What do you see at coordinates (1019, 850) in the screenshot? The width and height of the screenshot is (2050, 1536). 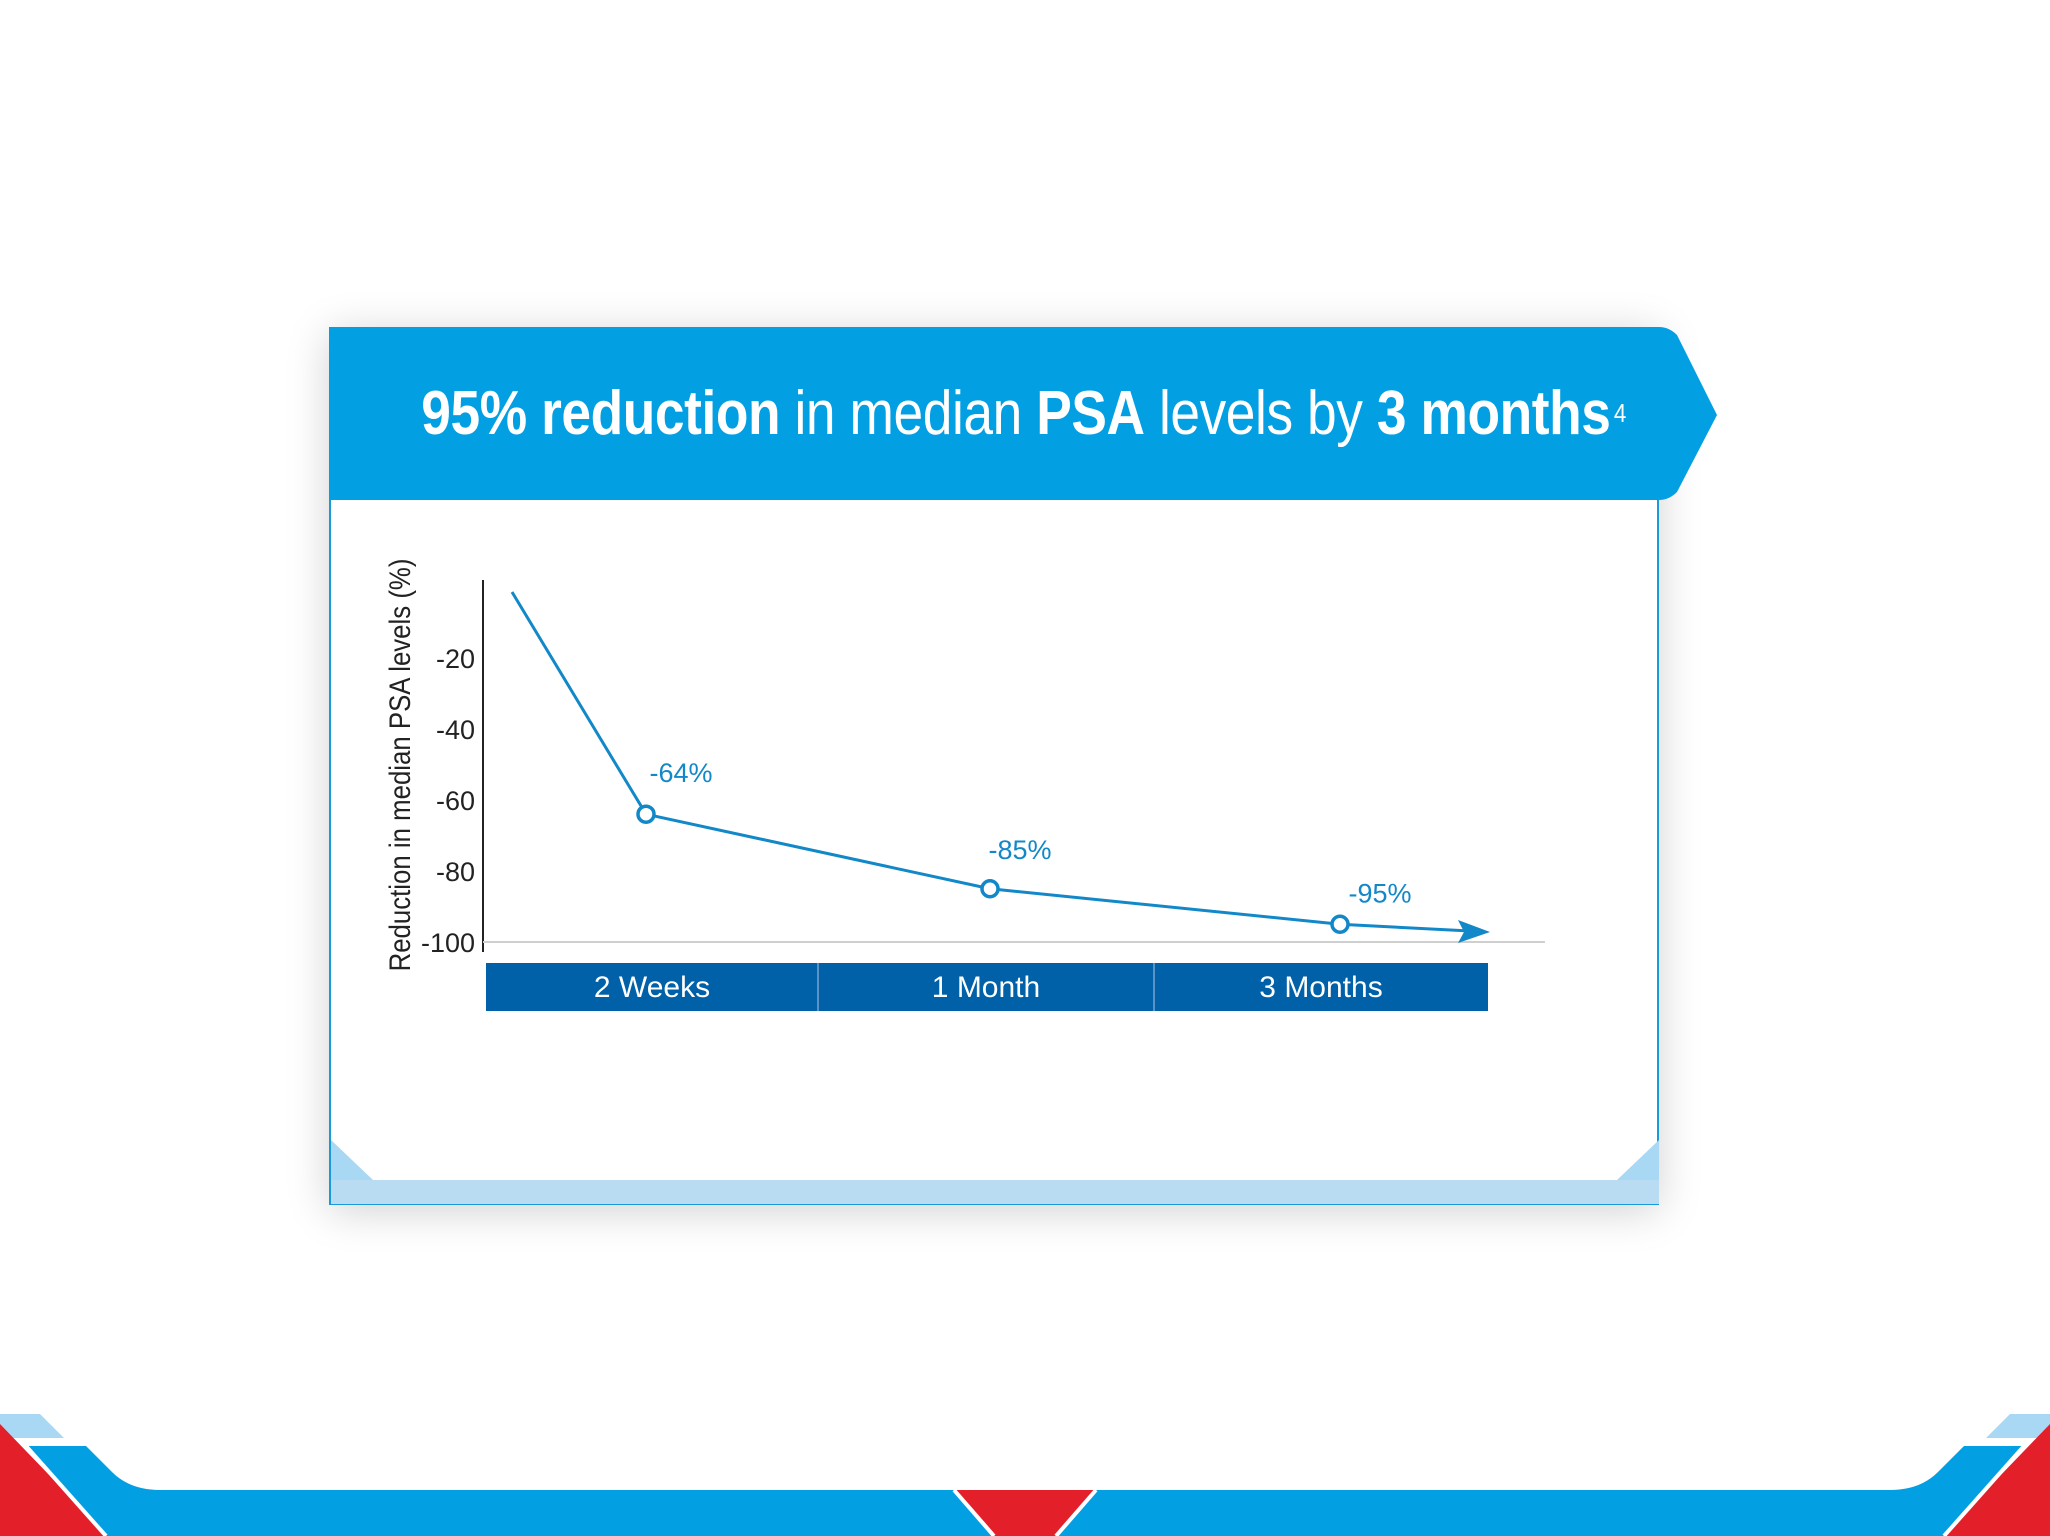 I see `data-label: -85%` at bounding box center [1019, 850].